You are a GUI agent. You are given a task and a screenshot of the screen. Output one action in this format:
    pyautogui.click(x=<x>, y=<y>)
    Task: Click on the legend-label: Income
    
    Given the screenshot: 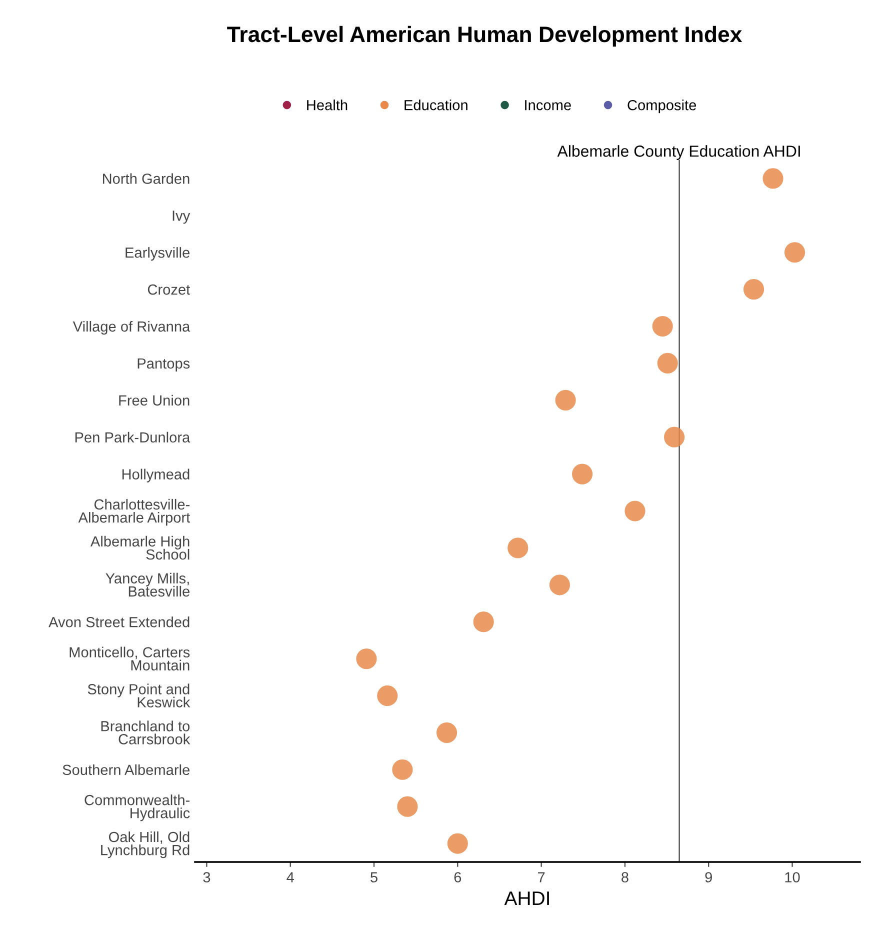 What is the action you would take?
    pyautogui.click(x=548, y=105)
    